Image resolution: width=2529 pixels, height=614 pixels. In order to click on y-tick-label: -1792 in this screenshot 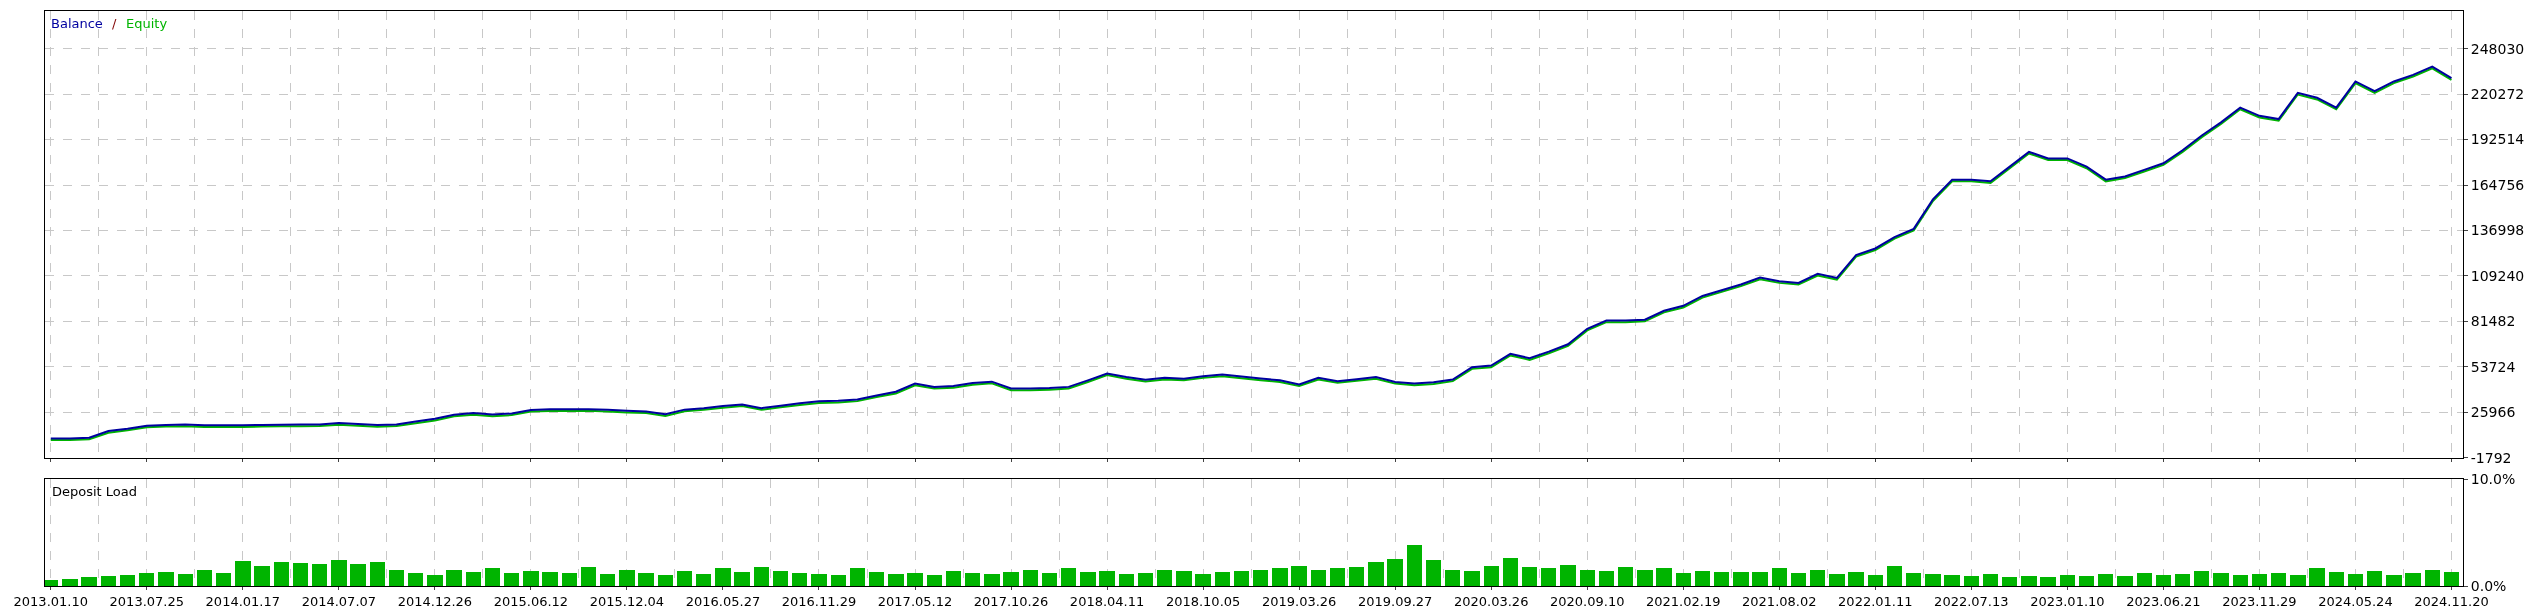, I will do `click(2491, 457)`.